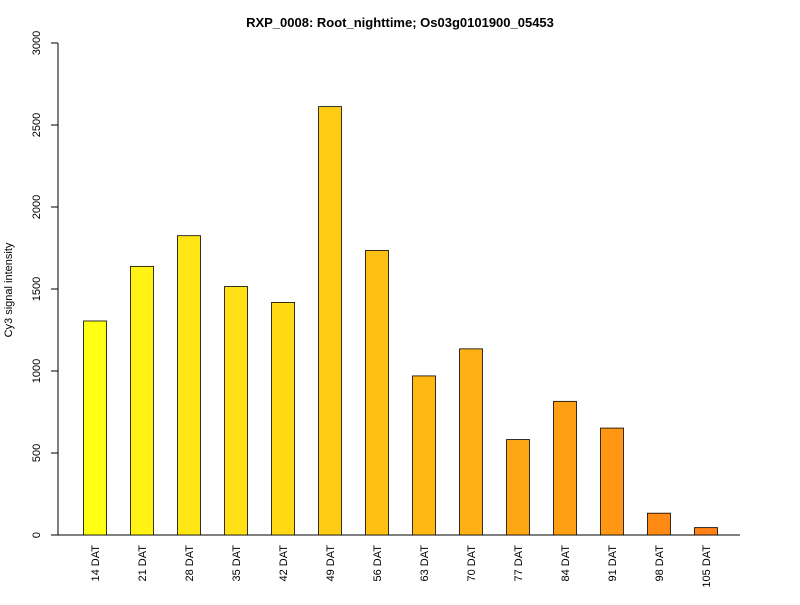 The width and height of the screenshot is (800, 605). What do you see at coordinates (190, 563) in the screenshot?
I see `x-tick-label: 28 DAT` at bounding box center [190, 563].